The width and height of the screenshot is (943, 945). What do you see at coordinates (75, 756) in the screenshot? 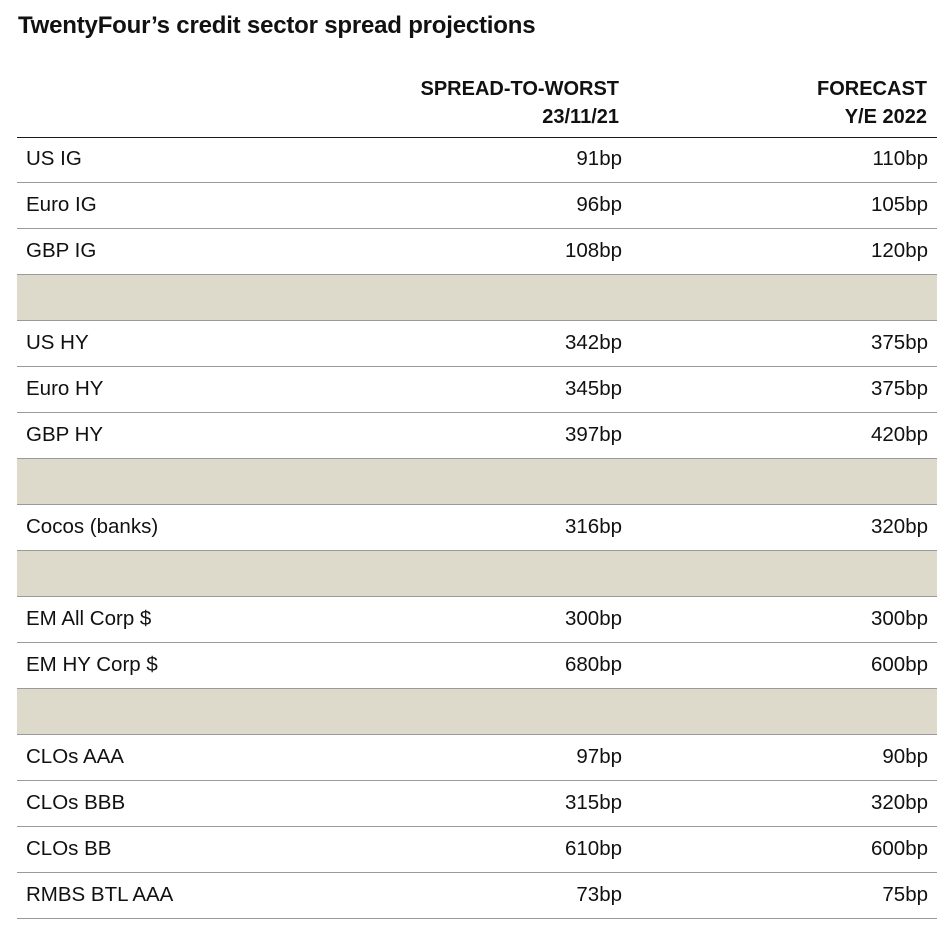
I see `row-label: CLOs AAA` at bounding box center [75, 756].